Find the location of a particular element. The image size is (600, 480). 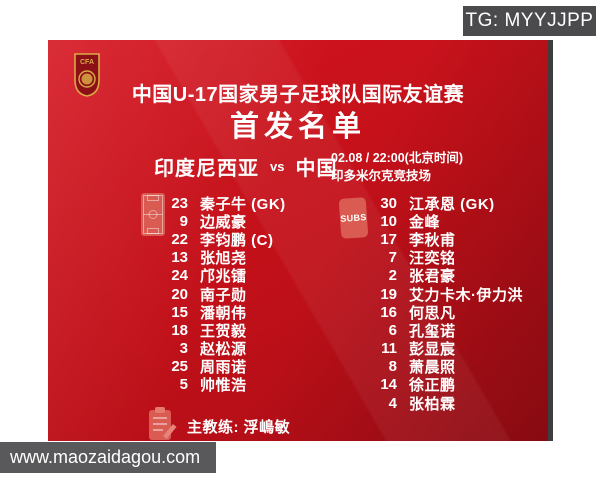

poster-title: 中国U-17国家男子足球队国际友谊赛 is located at coordinates (298, 95).